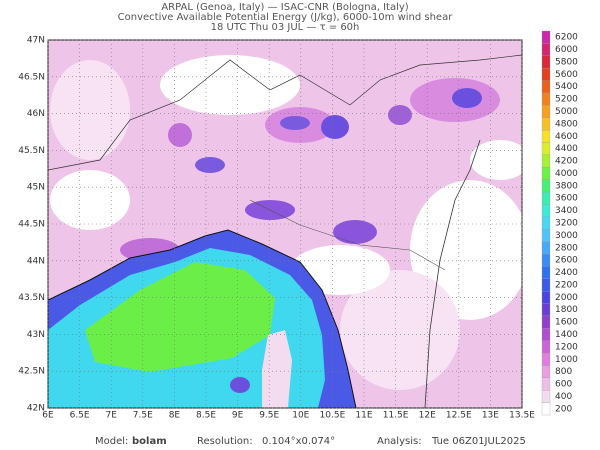 This screenshot has height=450, width=600. What do you see at coordinates (566, 248) in the screenshot?
I see `colorbar-label: 2800` at bounding box center [566, 248].